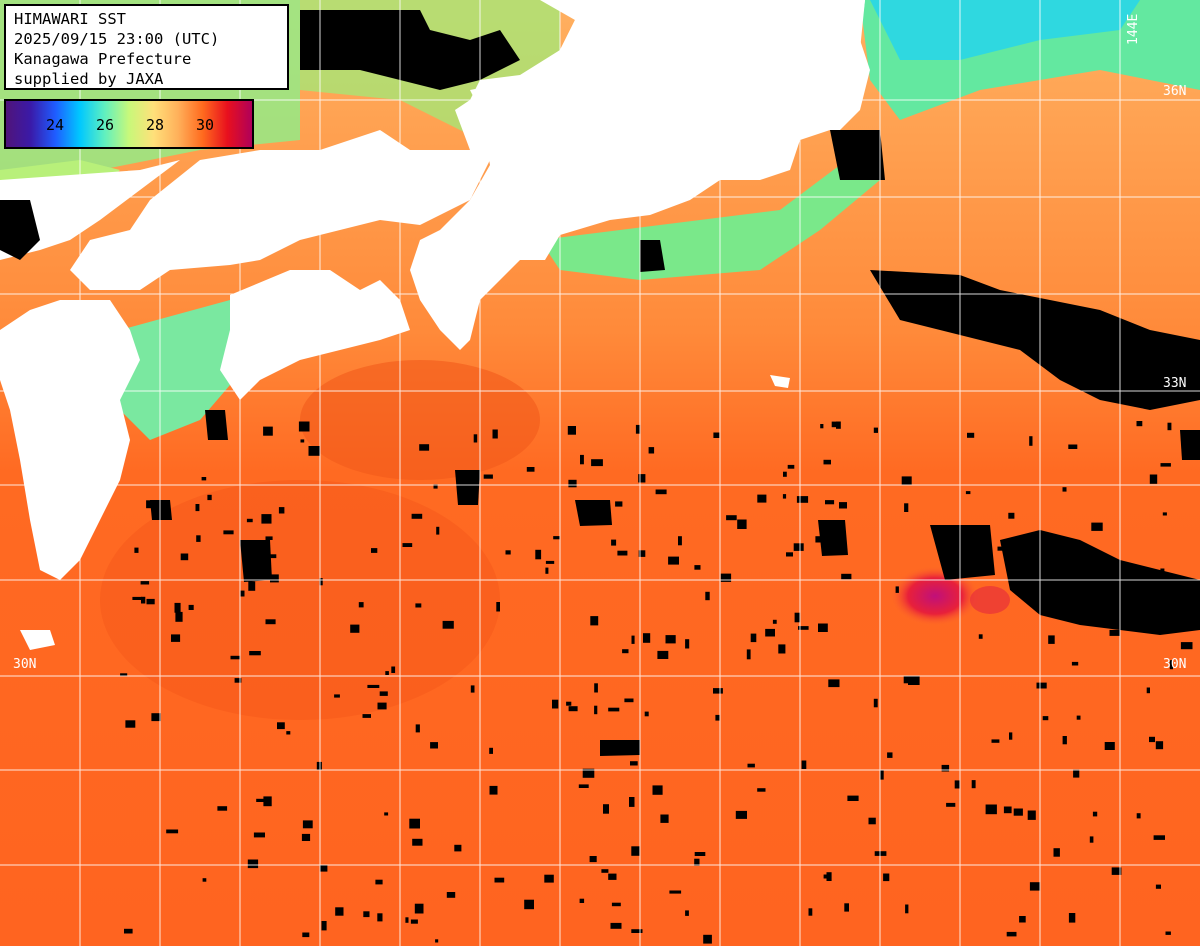 This screenshot has width=1200, height=946. I want to click on legend-tick: 24, so click(55, 125).